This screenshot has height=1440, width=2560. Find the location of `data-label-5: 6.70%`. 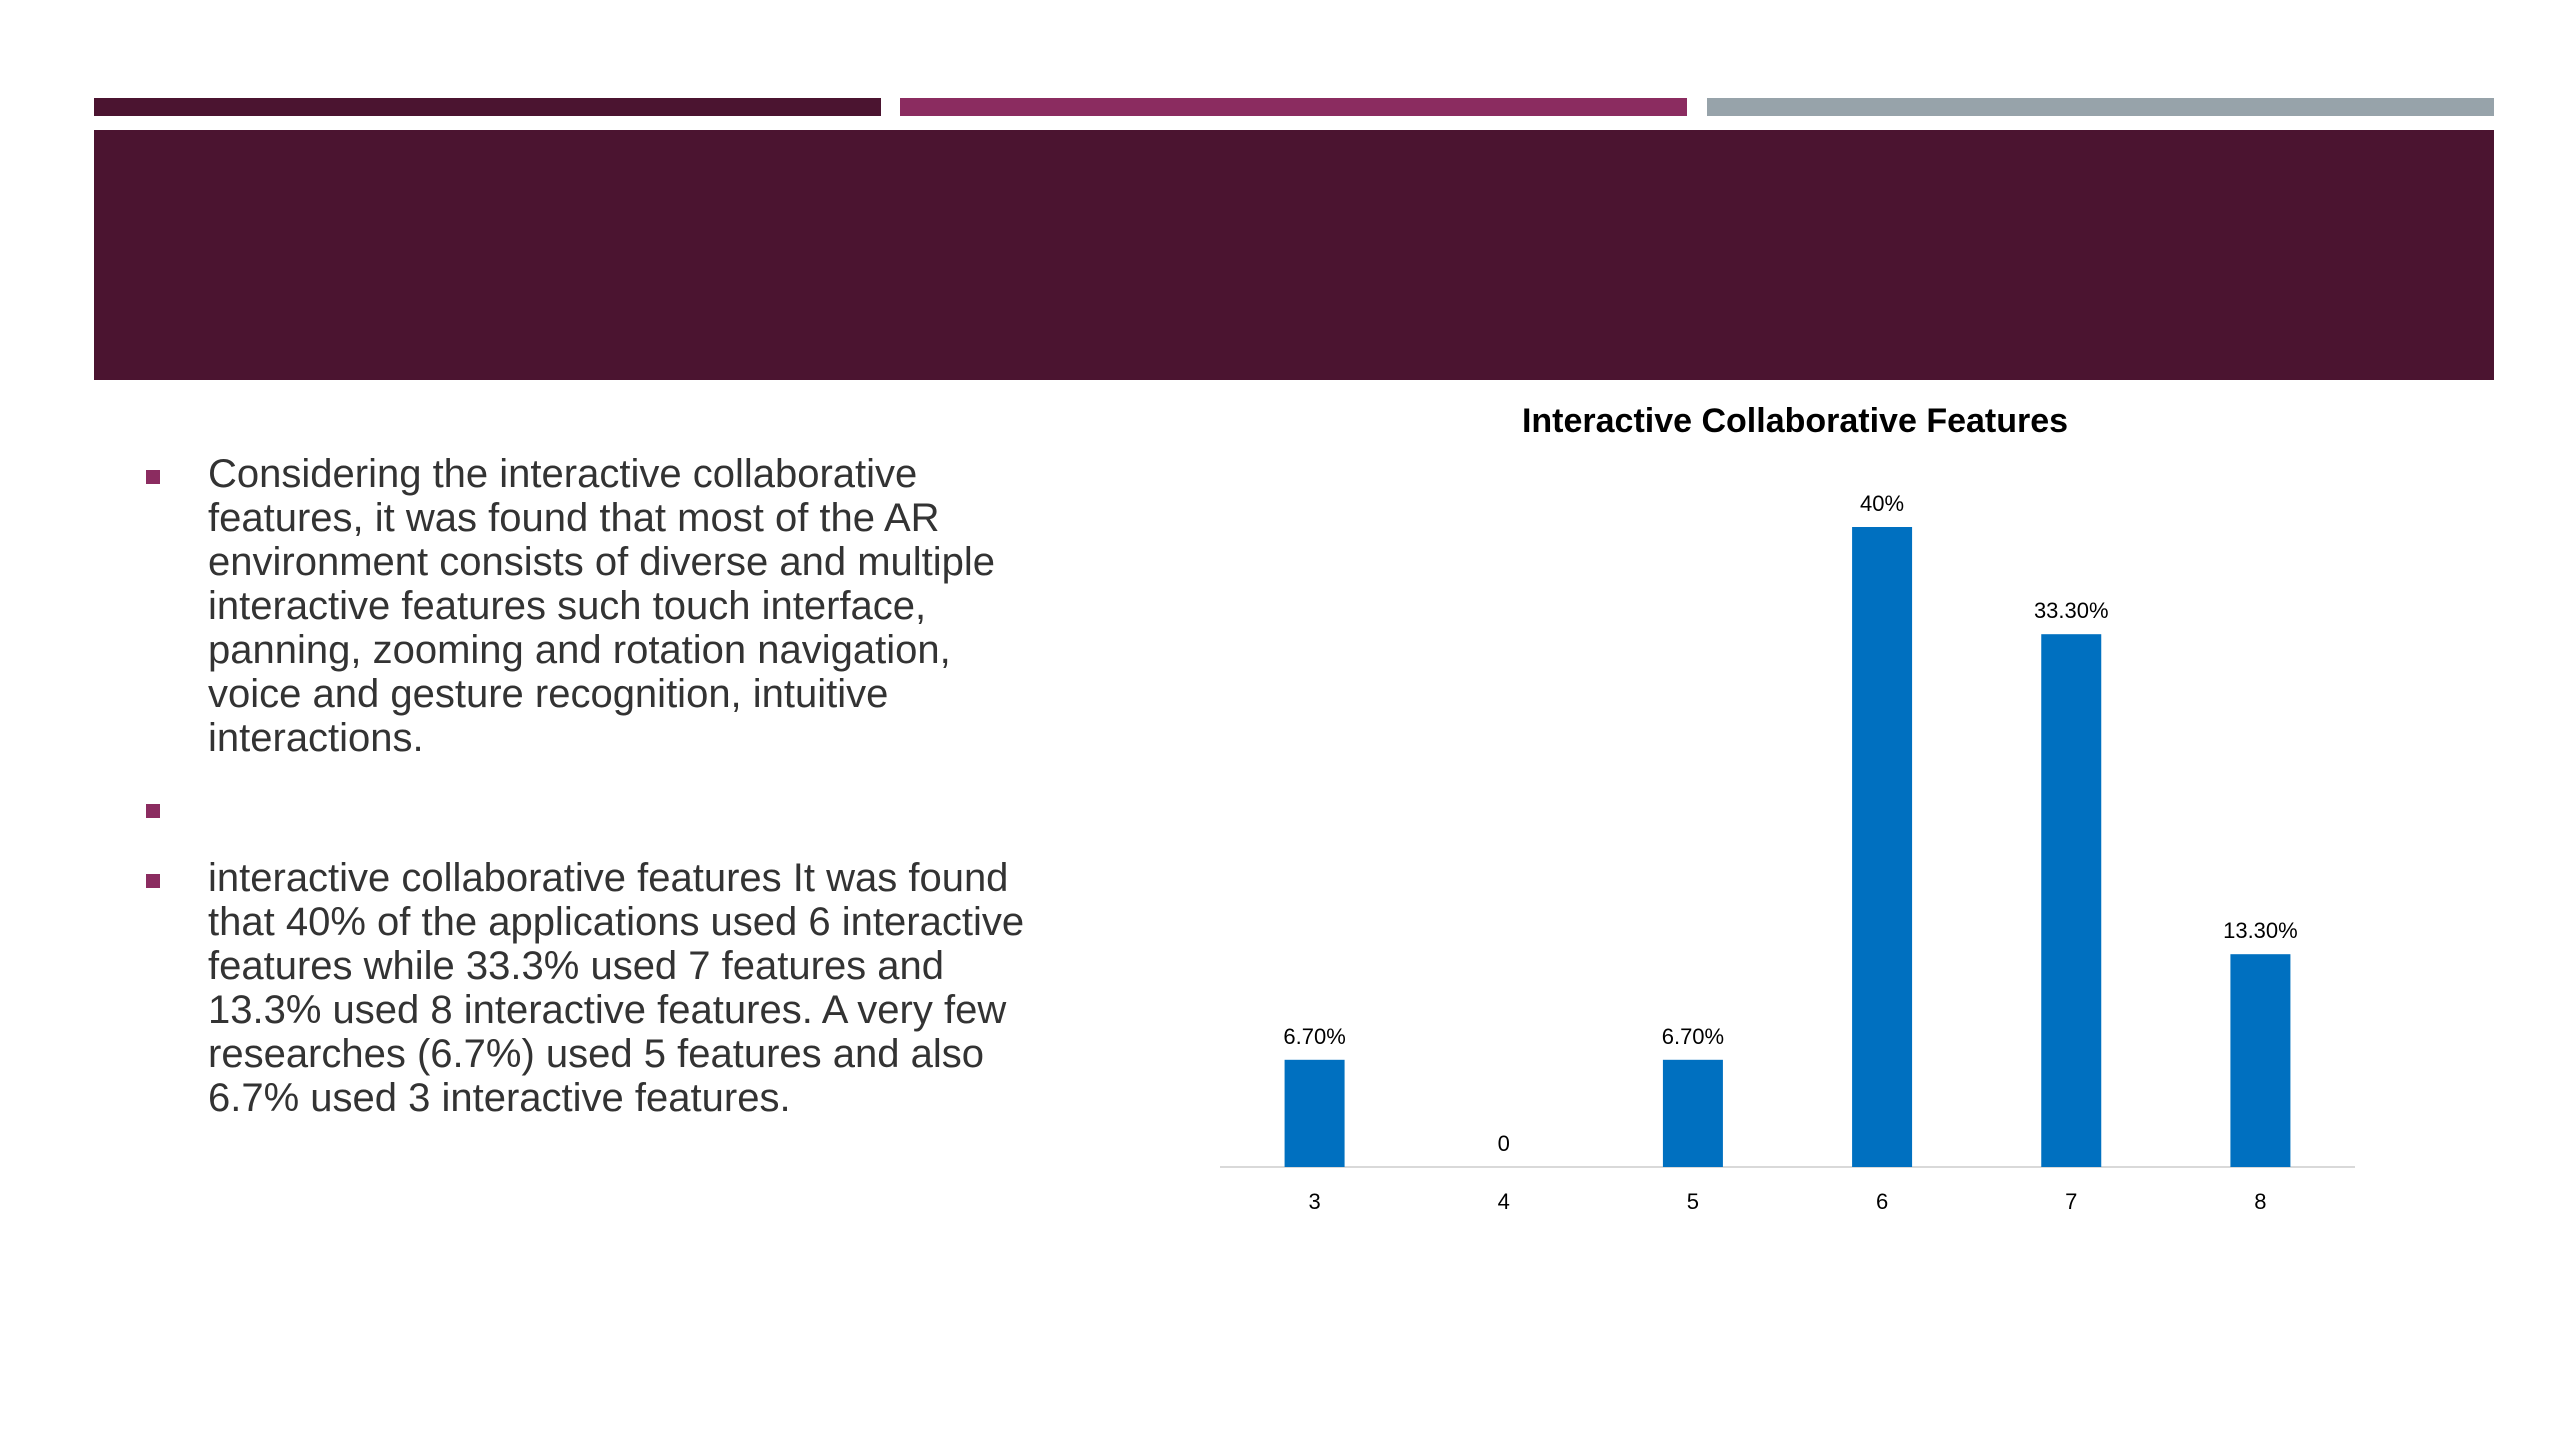

data-label-5: 6.70% is located at coordinates (1693, 1036).